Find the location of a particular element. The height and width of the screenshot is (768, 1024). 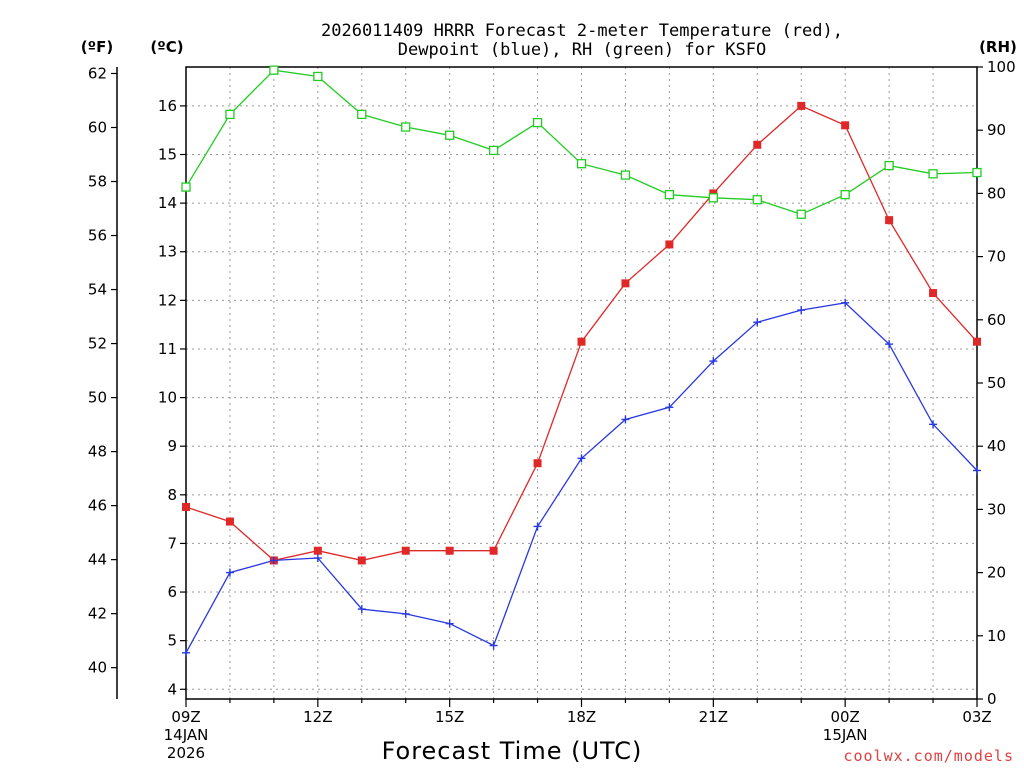

x-tick-year-label: 2026 is located at coordinates (186, 753).